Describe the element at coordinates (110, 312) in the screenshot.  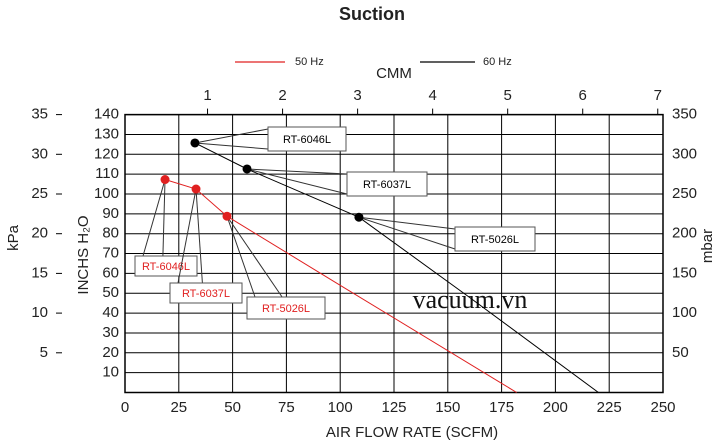
I see `y-tick-label: 40` at that location.